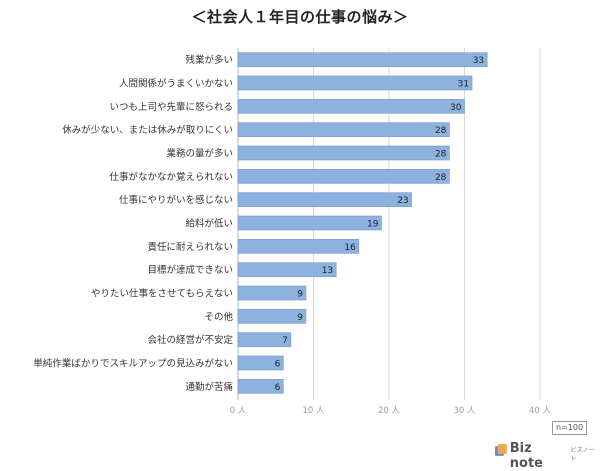  What do you see at coordinates (176, 84) in the screenshot?
I see `category-label: 人間関係がうまくいかない` at bounding box center [176, 84].